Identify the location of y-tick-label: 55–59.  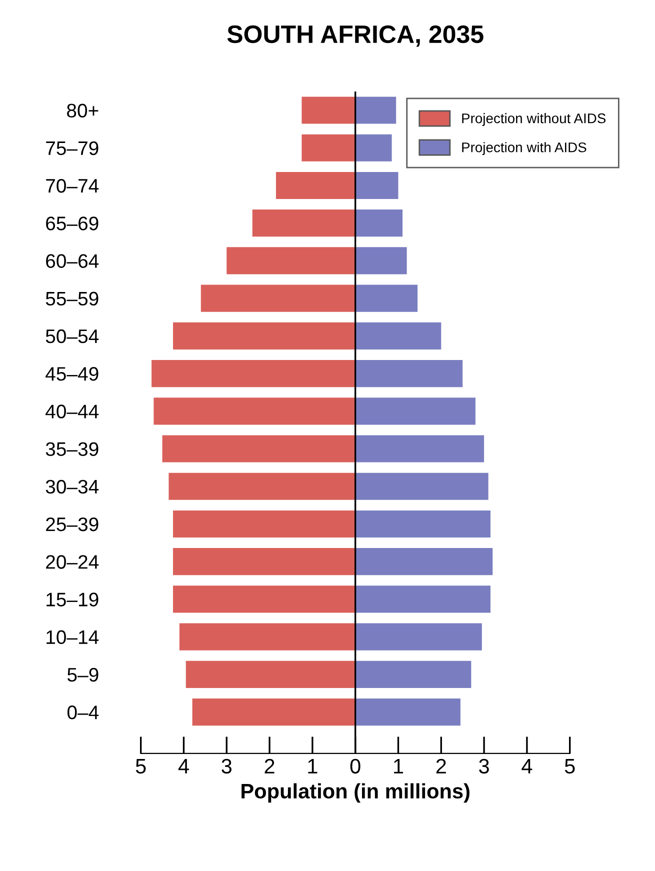
(72, 299).